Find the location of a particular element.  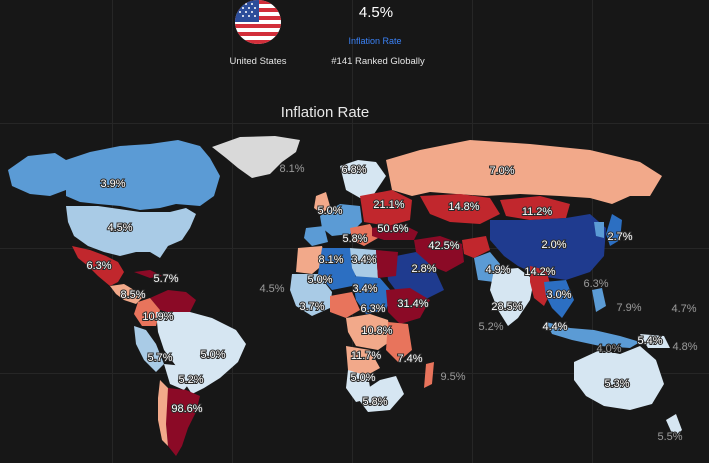

label-atlantic: 4.5% is located at coordinates (271, 289).